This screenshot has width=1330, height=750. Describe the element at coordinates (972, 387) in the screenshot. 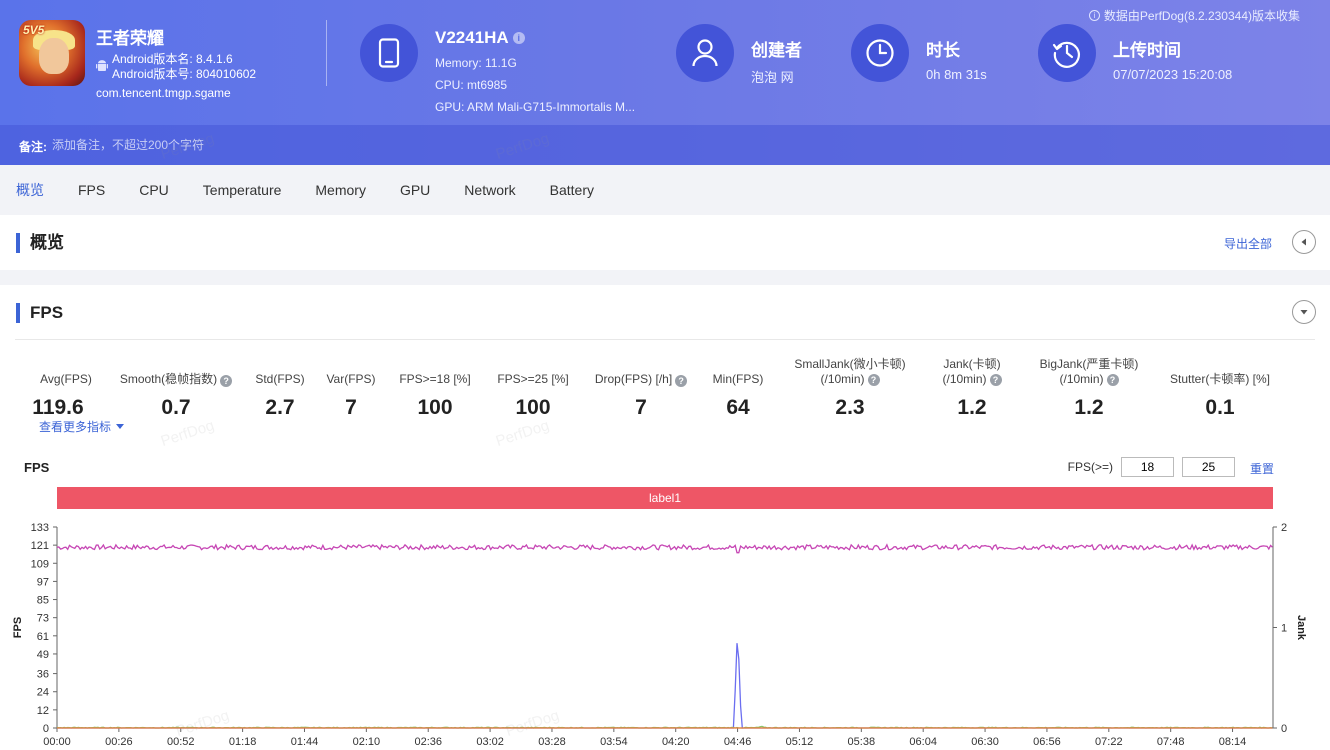

I see `stat-jank: Jank(卡顿) (/10min)? 1.2` at that location.